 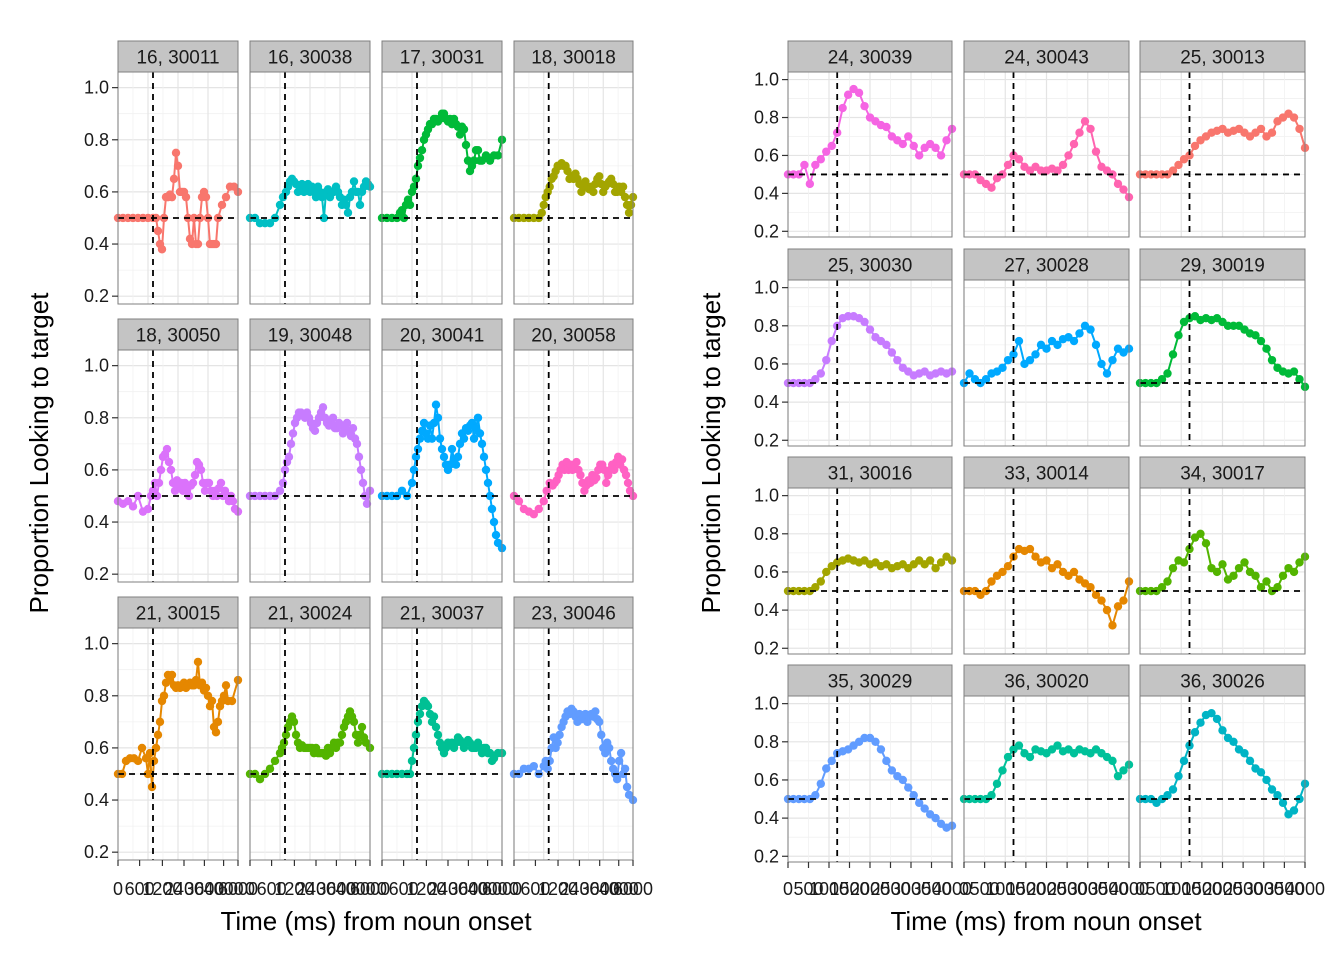 I want to click on facet-strip-label: 18, 30018, so click(x=573, y=58).